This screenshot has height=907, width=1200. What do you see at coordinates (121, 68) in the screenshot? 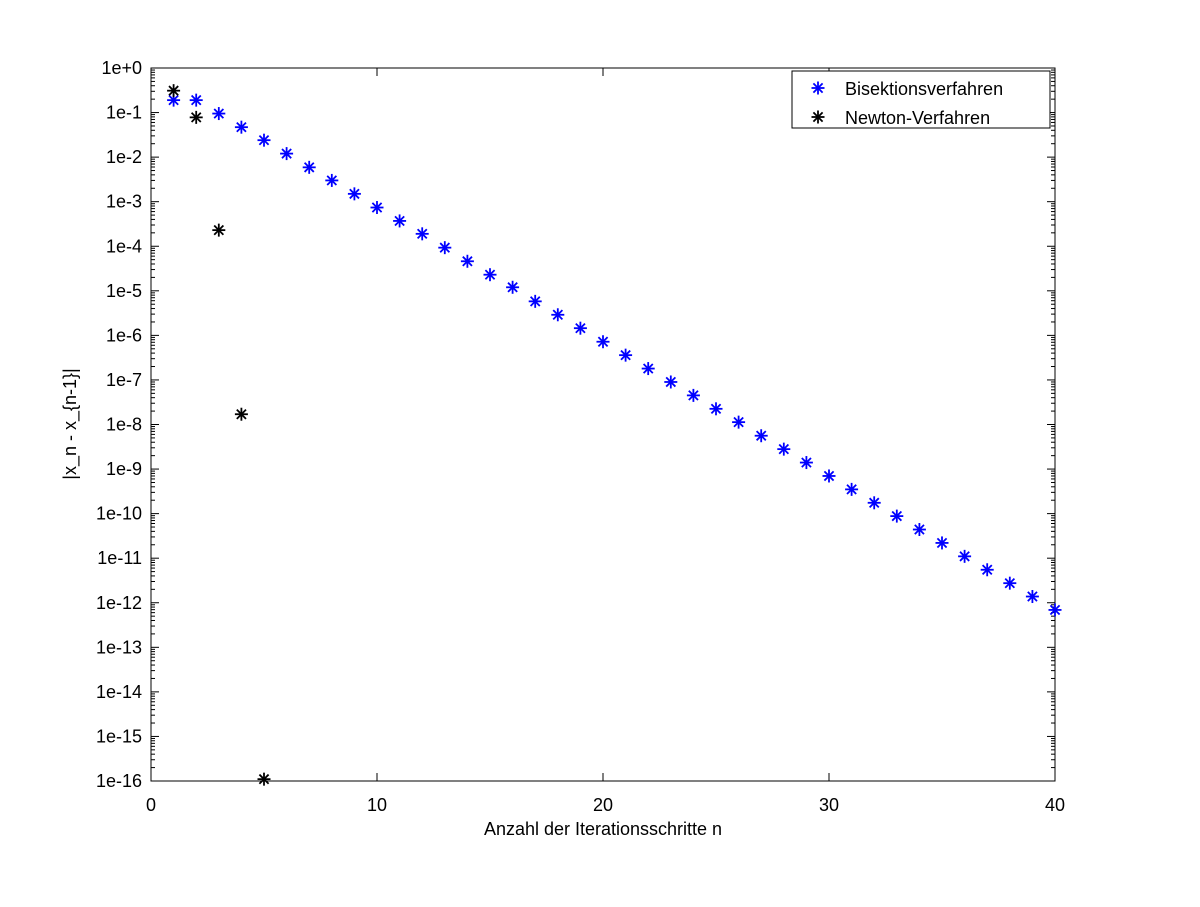
I see `y-tick-label: 1e+0` at bounding box center [121, 68].